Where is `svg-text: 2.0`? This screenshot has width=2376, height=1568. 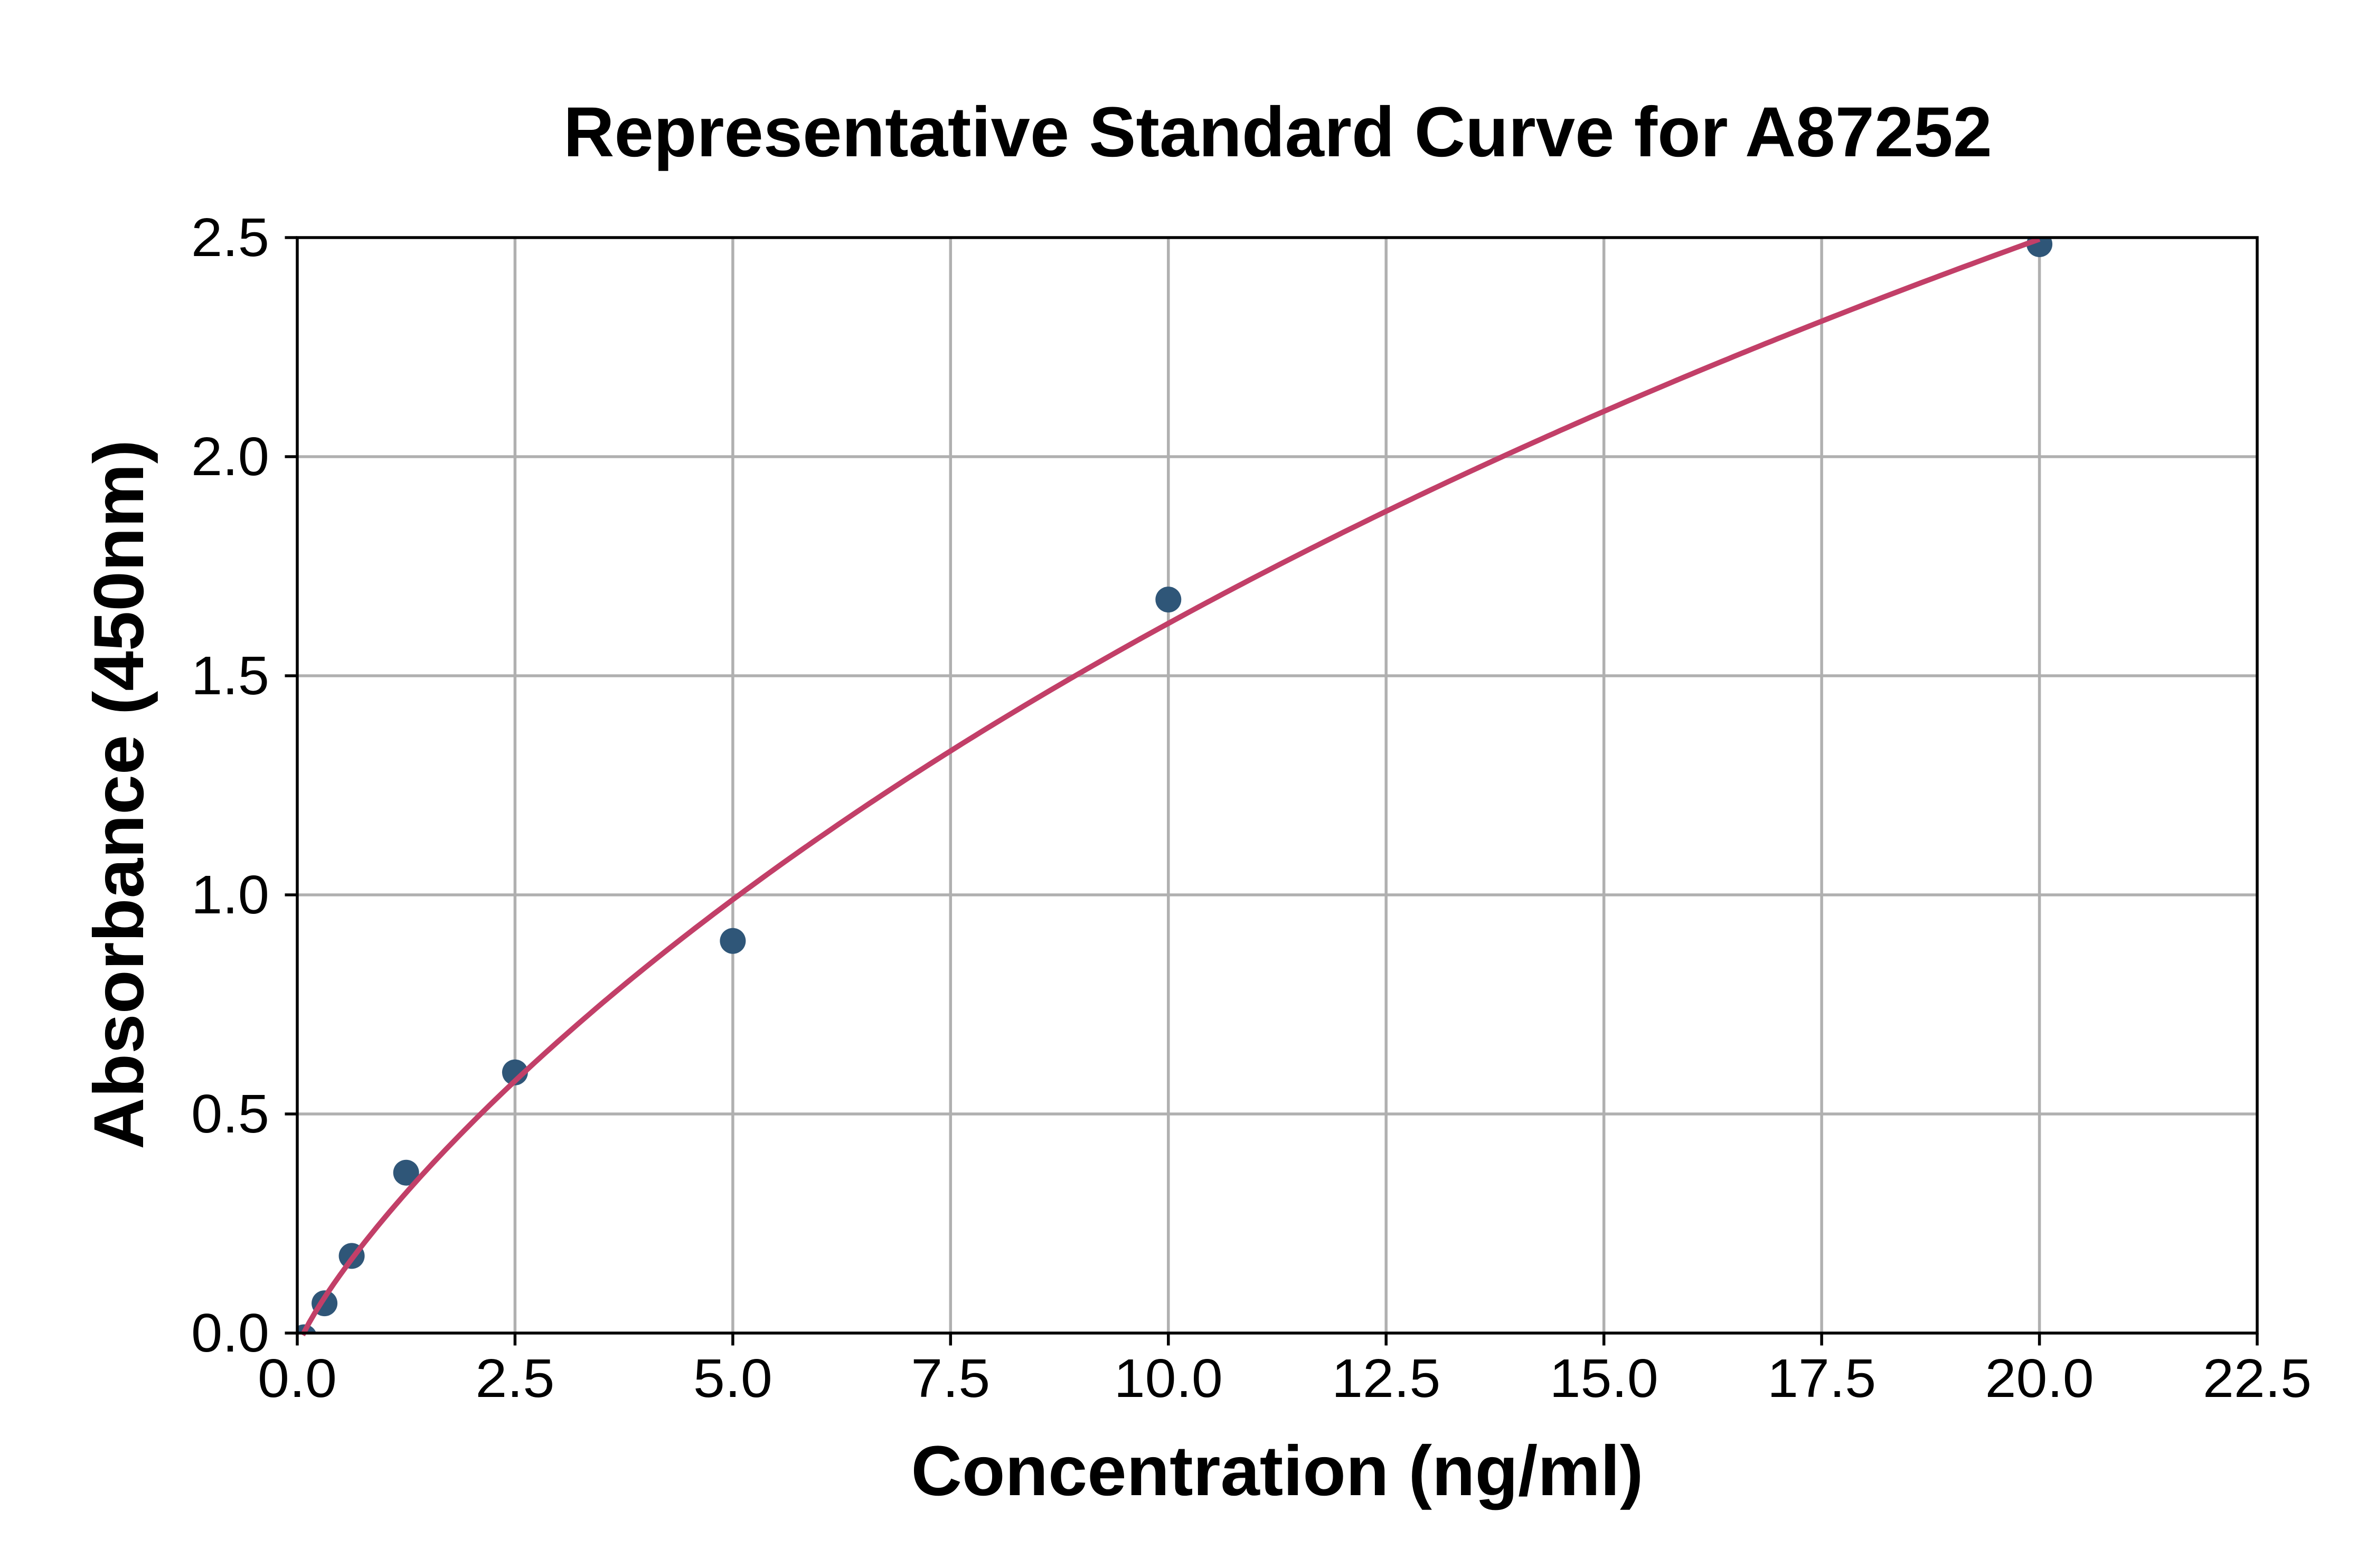
svg-text: 2.0 is located at coordinates (230, 456).